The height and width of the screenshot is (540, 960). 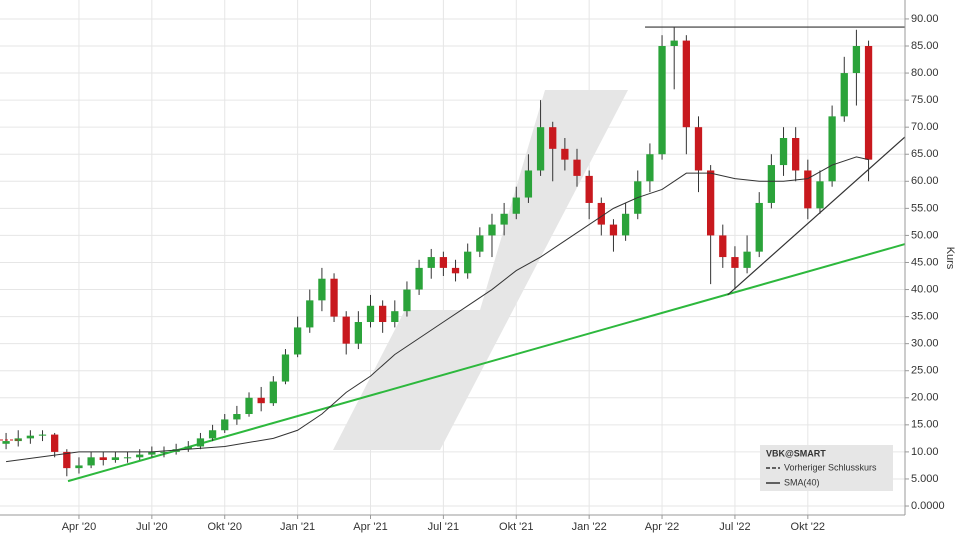 I want to click on y-tick-label: 75.00, so click(x=925, y=100).